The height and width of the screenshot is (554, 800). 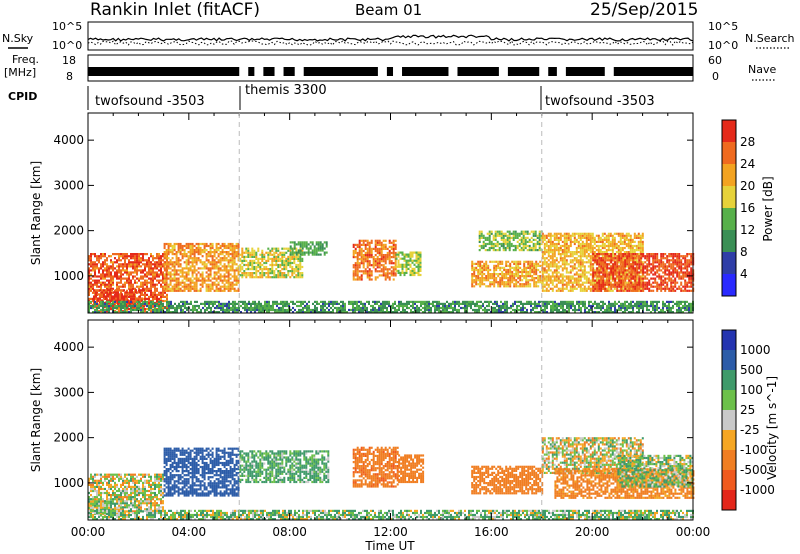 What do you see at coordinates (561, 72) in the screenshot?
I see `freq-gap` at bounding box center [561, 72].